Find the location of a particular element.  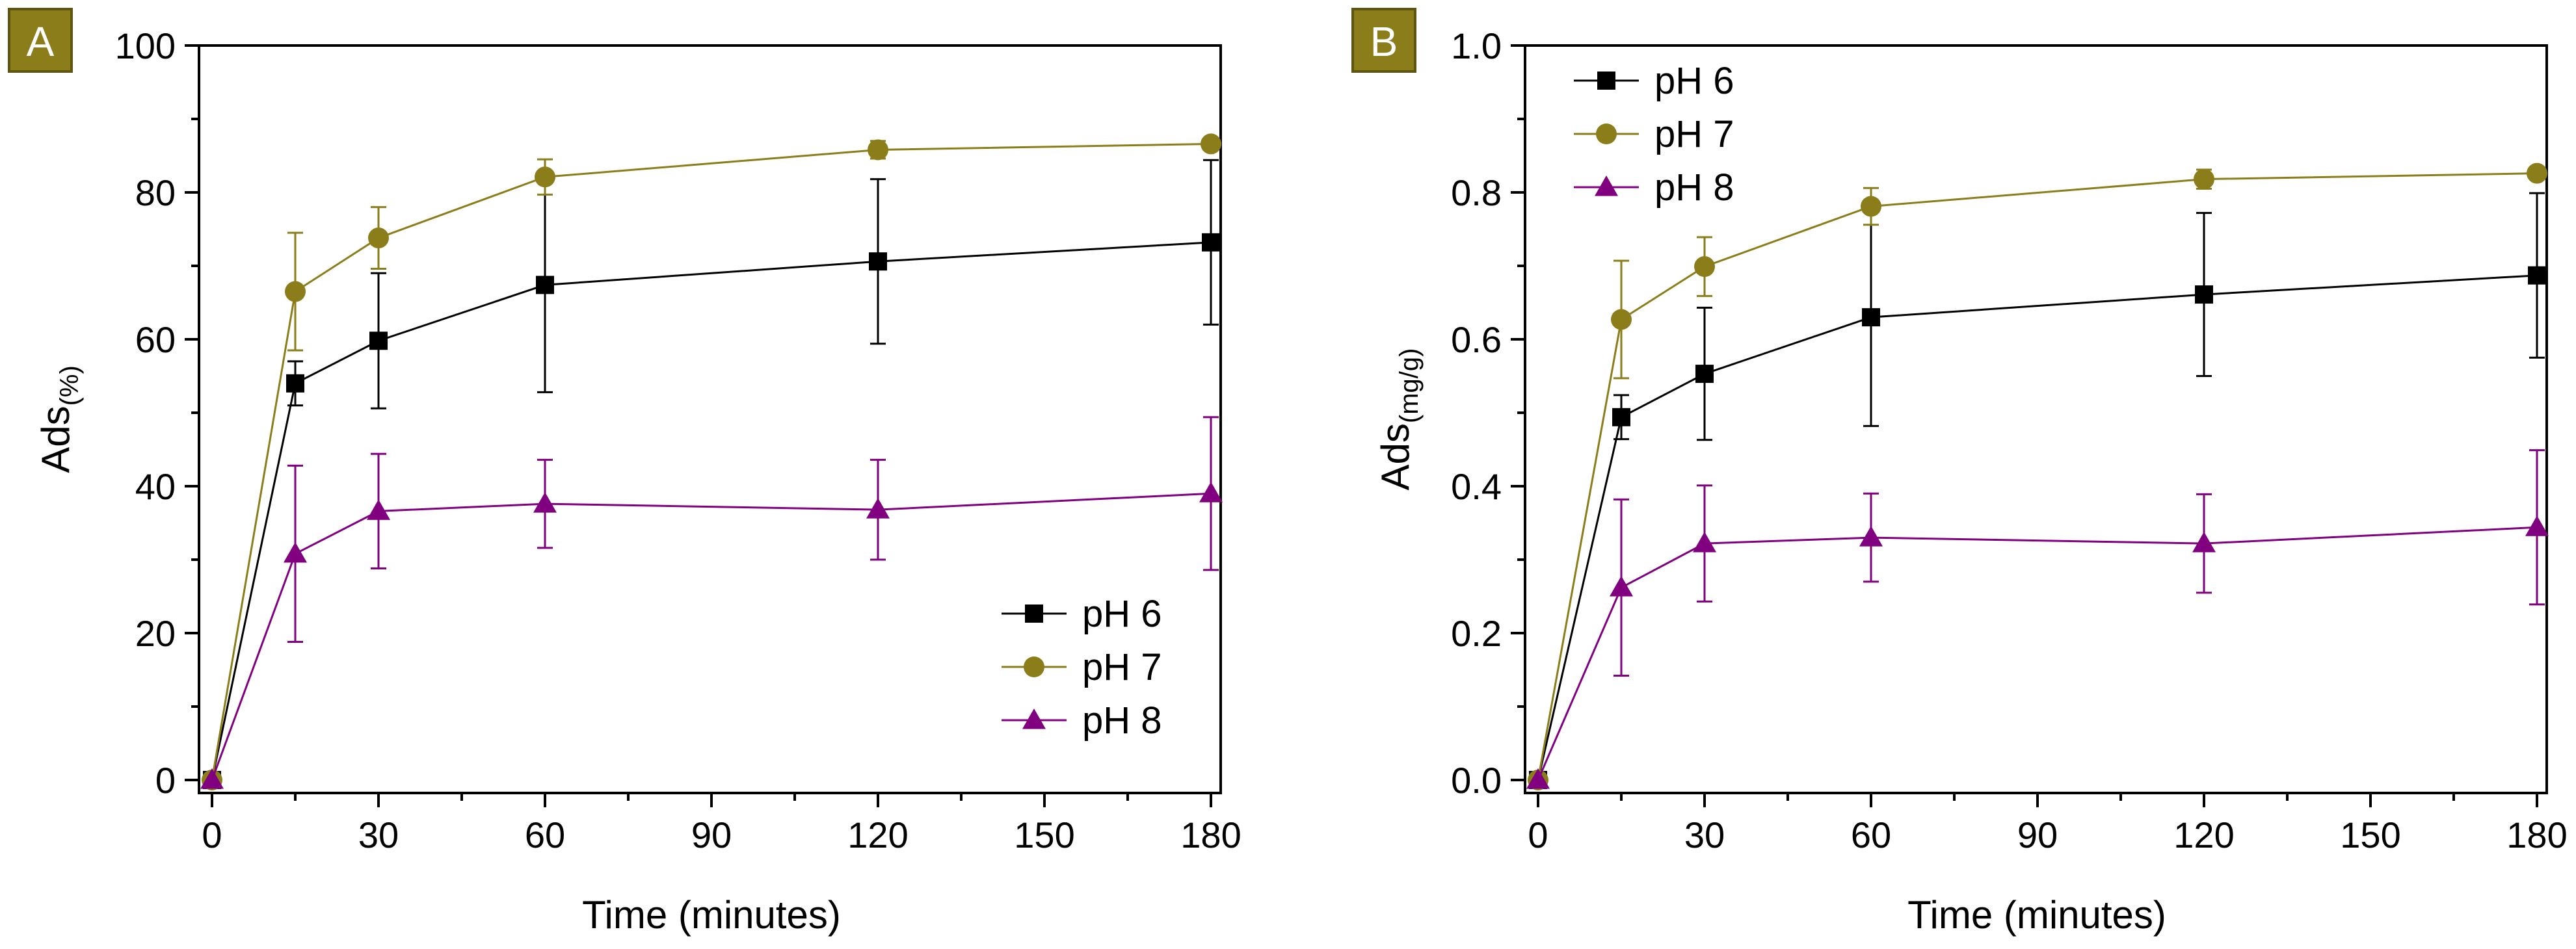

panel-a-legend: pH 6 pH 7 pH 8 is located at coordinates (1082, 667).